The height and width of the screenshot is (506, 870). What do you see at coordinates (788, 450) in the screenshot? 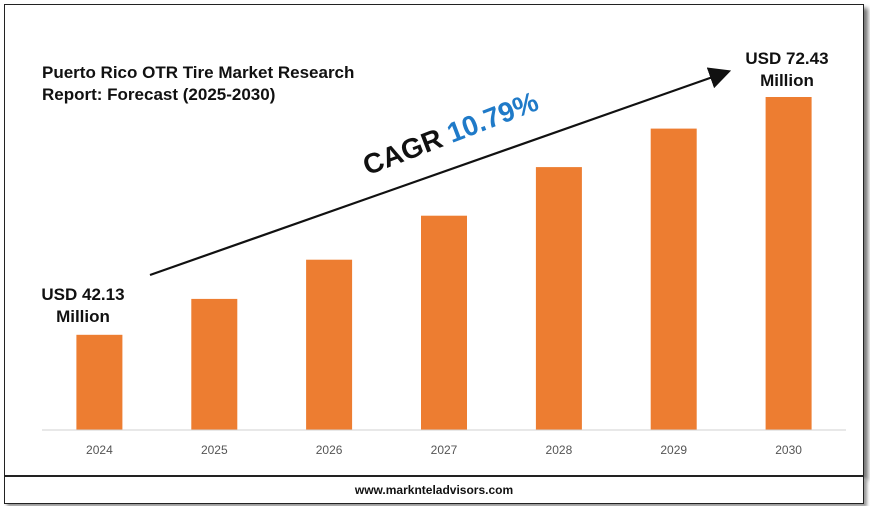
I see `x-tick-label-2030: 2030` at bounding box center [788, 450].